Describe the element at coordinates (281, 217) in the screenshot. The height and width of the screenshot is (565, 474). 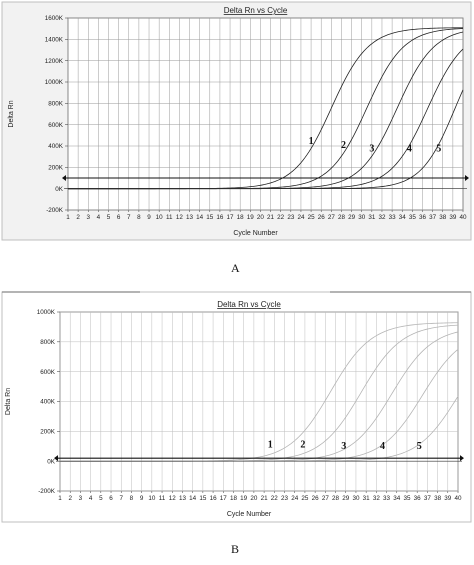
I see `x-tick-label: 22` at that location.